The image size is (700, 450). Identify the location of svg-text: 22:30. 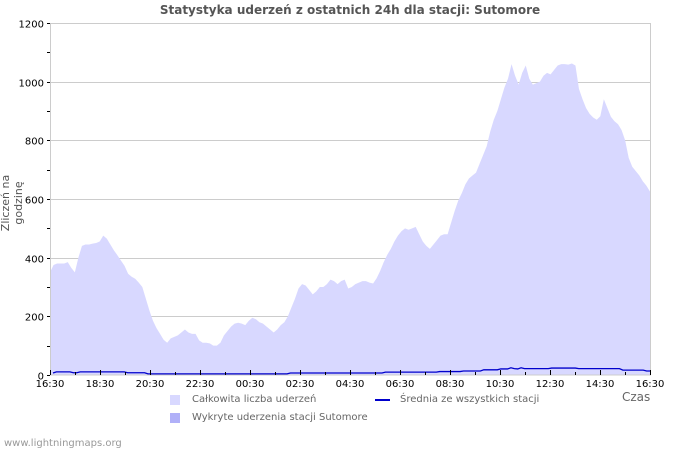
(200, 384).